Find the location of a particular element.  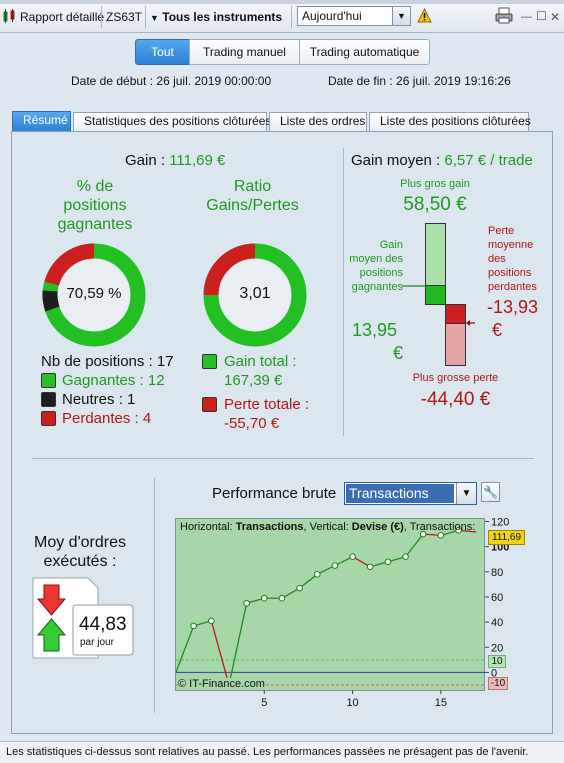

y-tick-label: 20 is located at coordinates (497, 648).